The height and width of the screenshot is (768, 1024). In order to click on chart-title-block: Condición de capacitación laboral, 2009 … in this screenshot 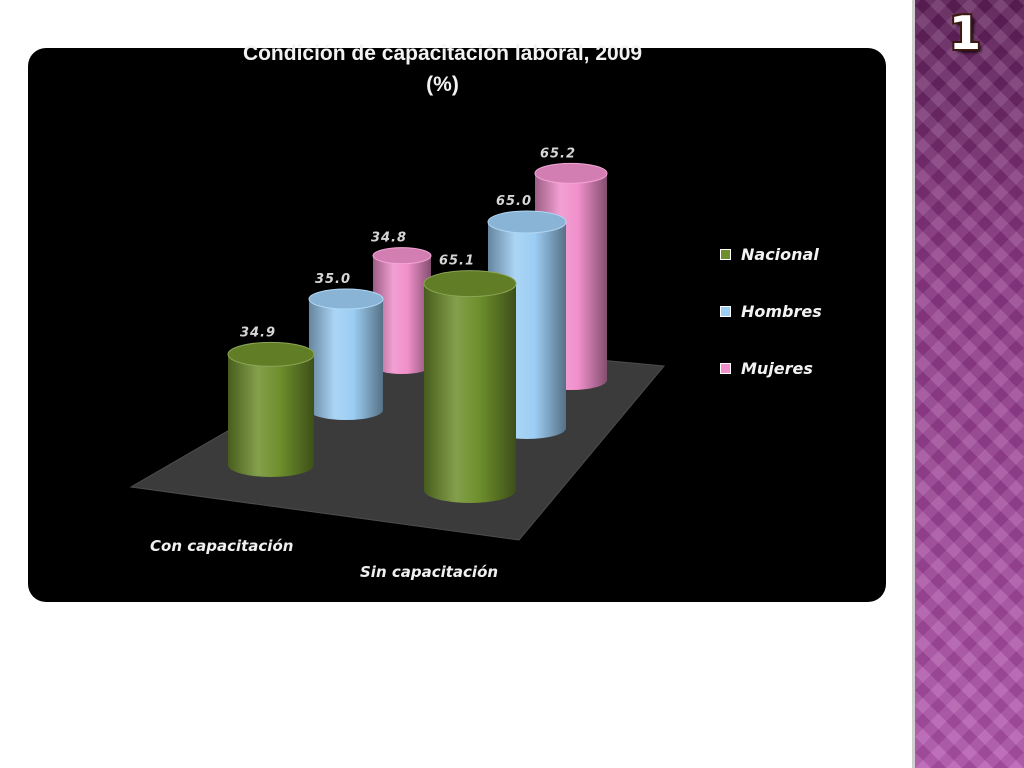, I will do `click(442, 69)`.